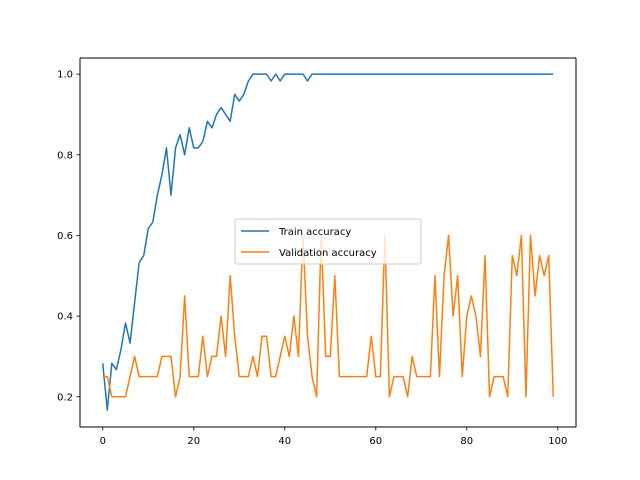  Describe the element at coordinates (466, 441) in the screenshot. I see `x-tick-label: 80` at that location.